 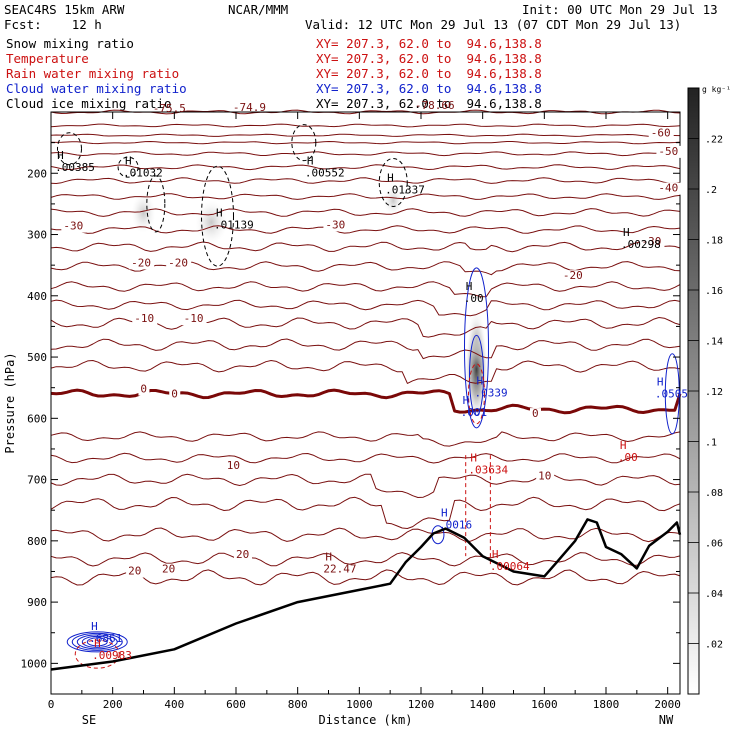 I want to click on x-tick-label: 2000, so click(x=667, y=704).